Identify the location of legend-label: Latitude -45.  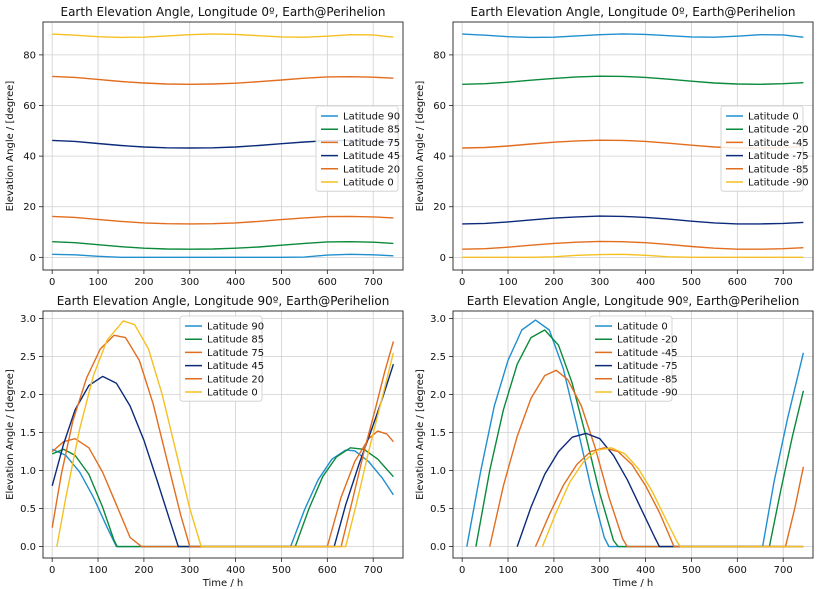
(778, 143).